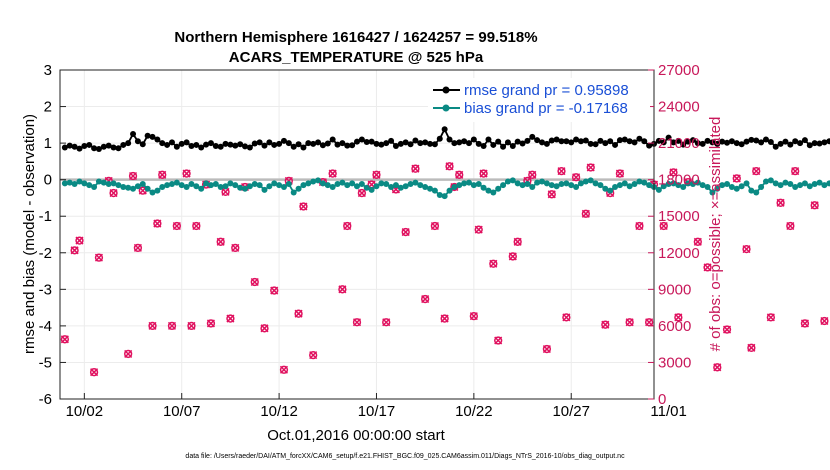  What do you see at coordinates (48, 70) in the screenshot?
I see `left-tick-label: 3` at bounding box center [48, 70].